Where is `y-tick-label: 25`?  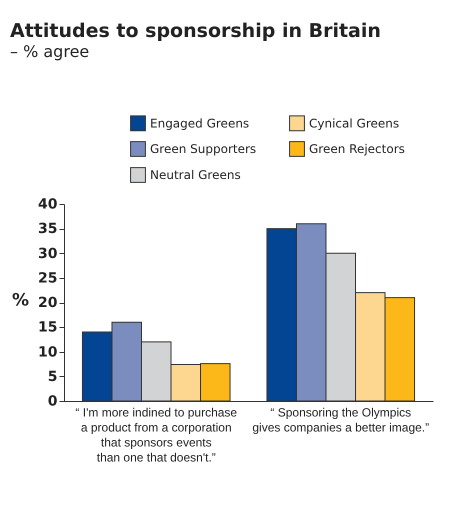
y-tick-label: 25 is located at coordinates (48, 278).